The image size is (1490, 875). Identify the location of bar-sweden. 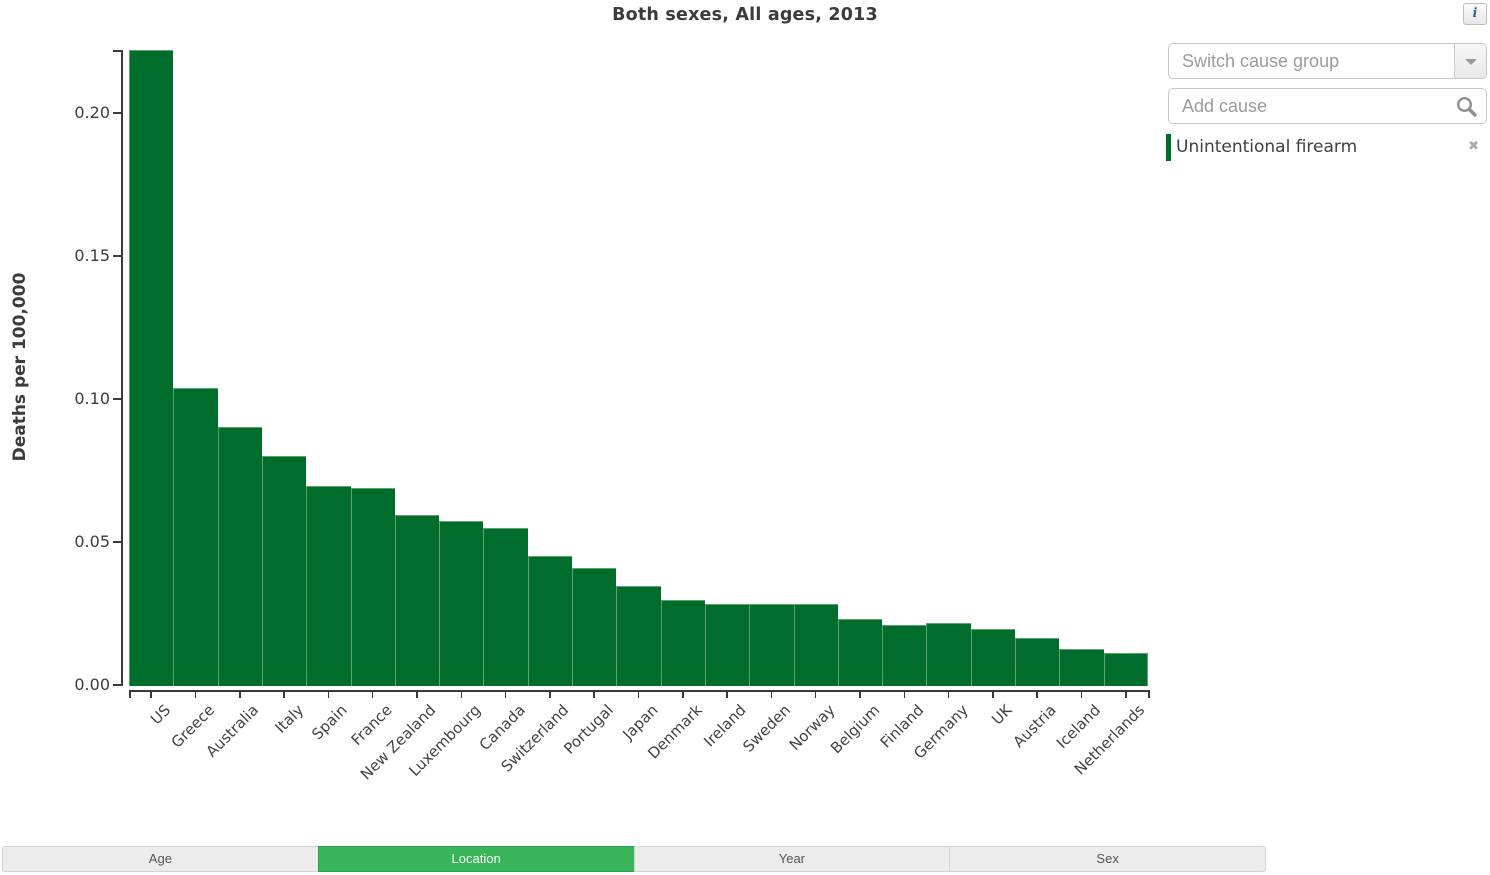
(771, 645).